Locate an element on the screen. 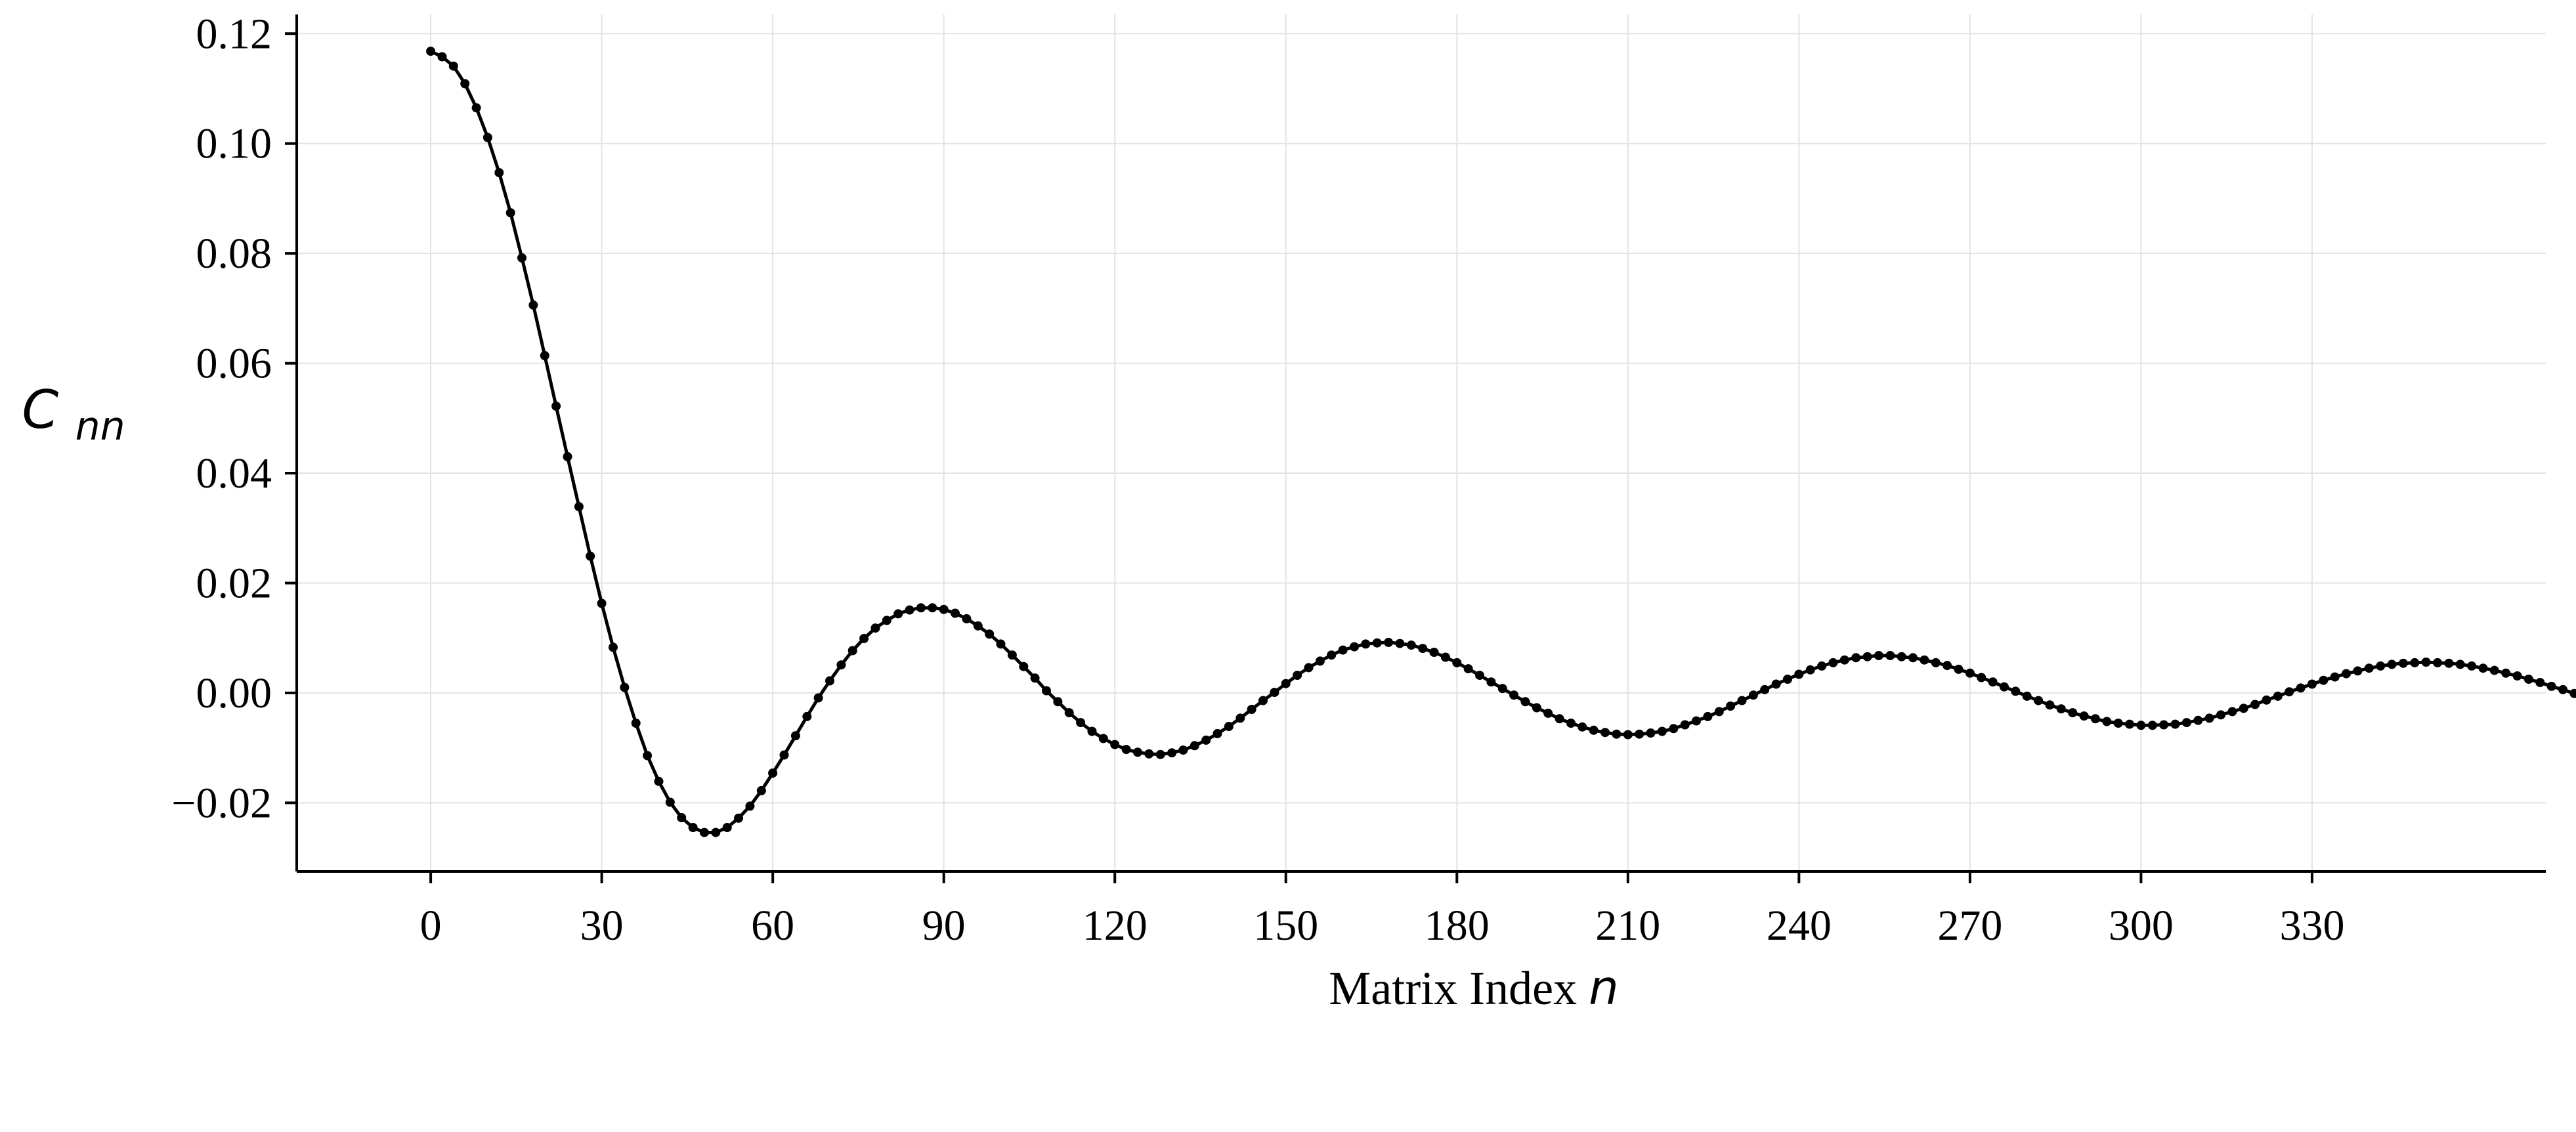 The width and height of the screenshot is (2576, 1132). y-tick-label: 0.08 is located at coordinates (234, 254).